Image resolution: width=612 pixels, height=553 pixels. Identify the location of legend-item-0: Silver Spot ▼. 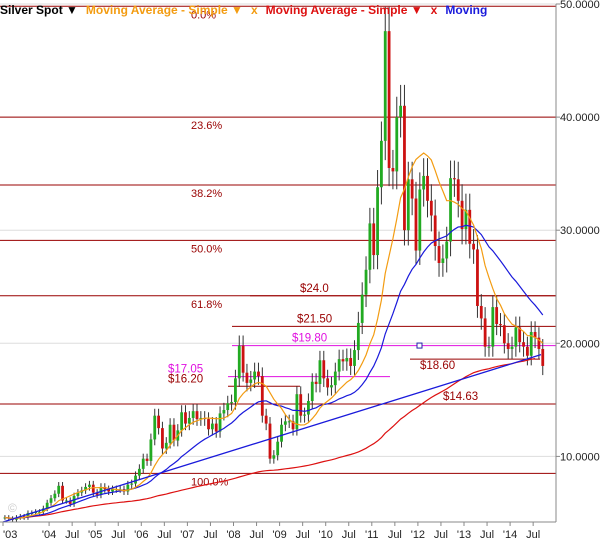
(39, 10).